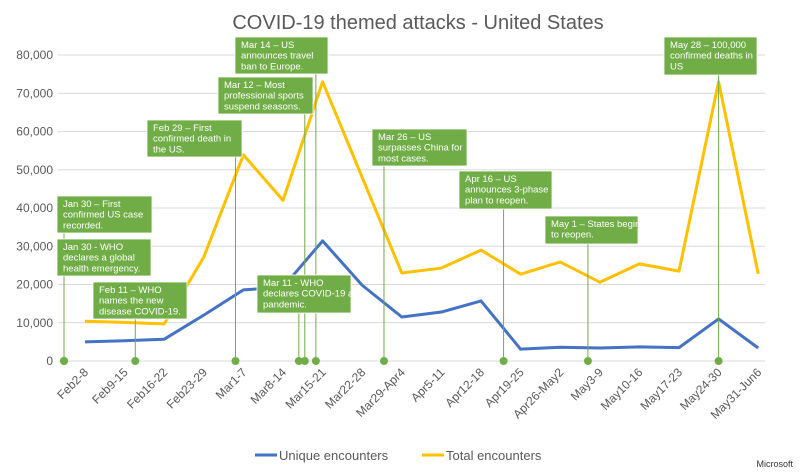  I want to click on callout-text: Mar 26 – US, so click(404, 137).